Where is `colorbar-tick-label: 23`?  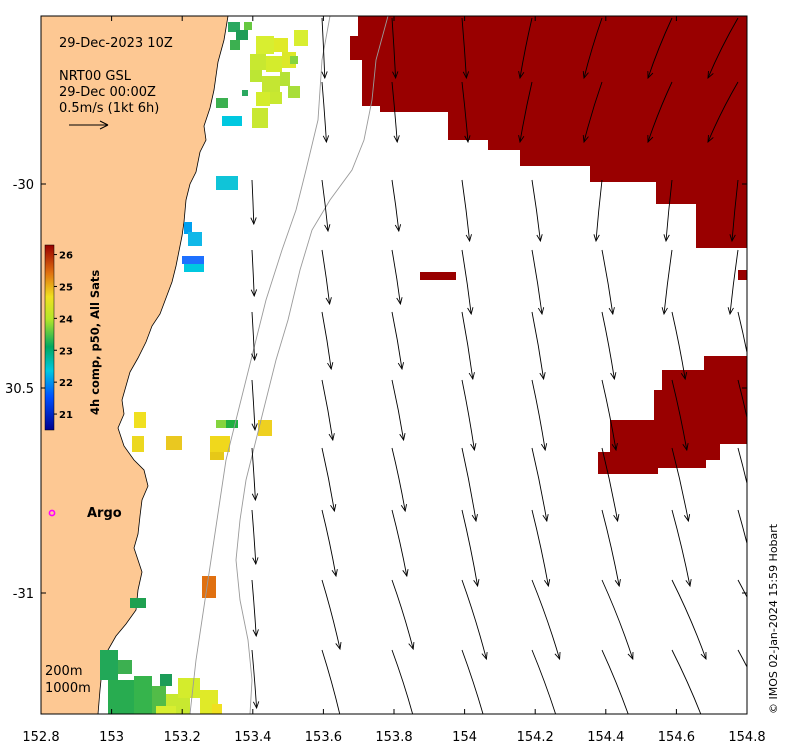 colorbar-tick-label: 23 is located at coordinates (66, 351).